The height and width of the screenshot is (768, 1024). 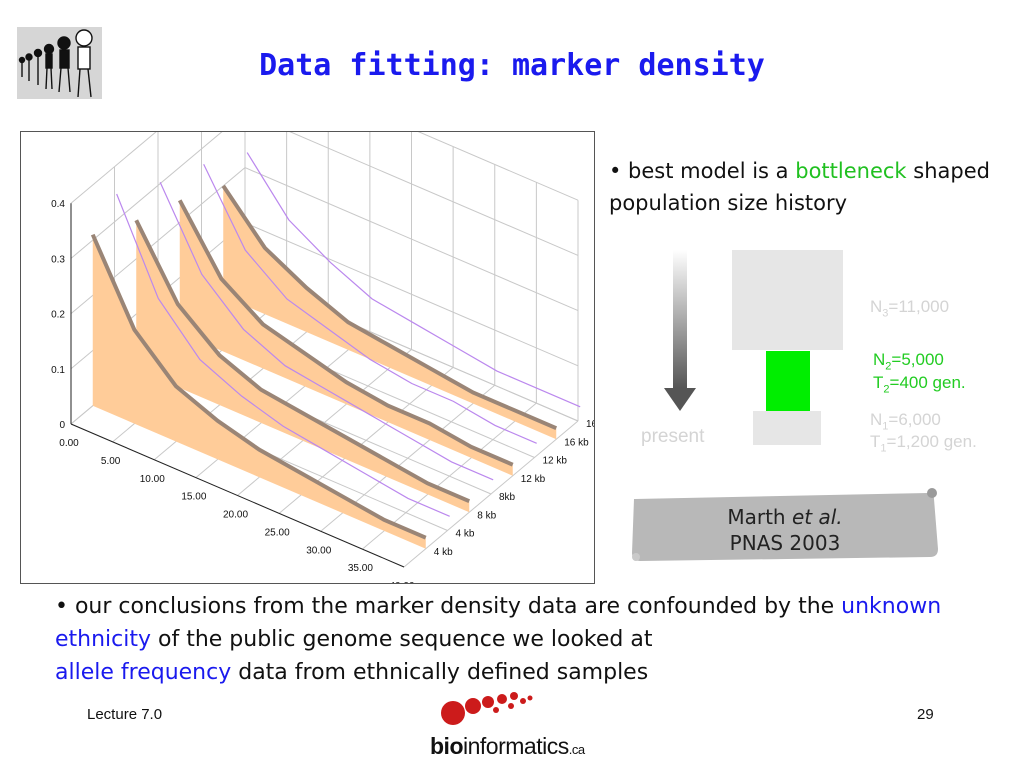 What do you see at coordinates (58, 204) in the screenshot?
I see `z-tick-label: 0.4` at bounding box center [58, 204].